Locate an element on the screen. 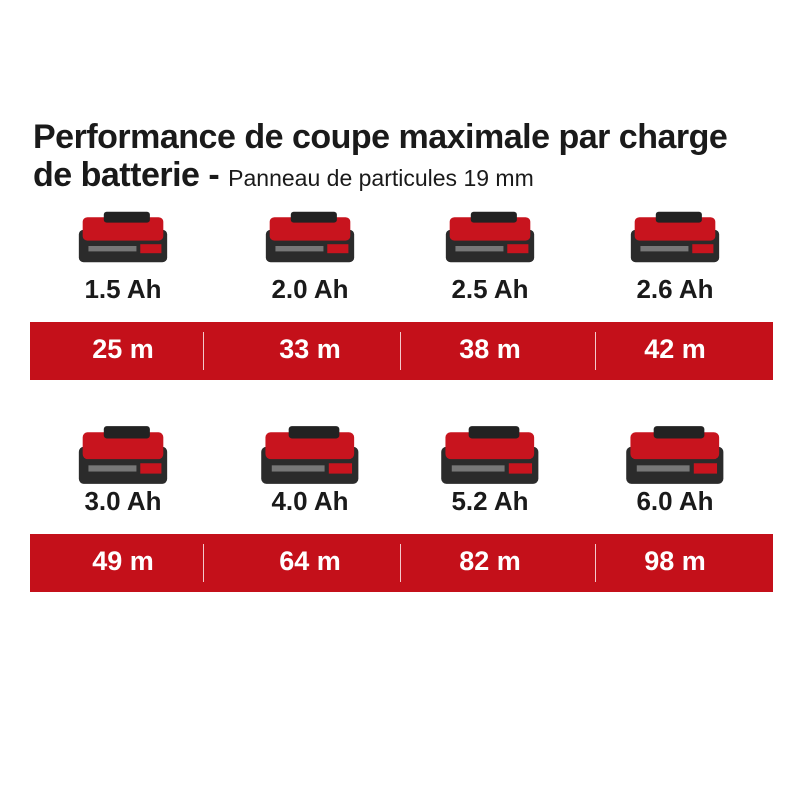 Image resolution: width=800 pixels, height=800 pixels. capacity-label: 2.0 Ah is located at coordinates (310, 289).